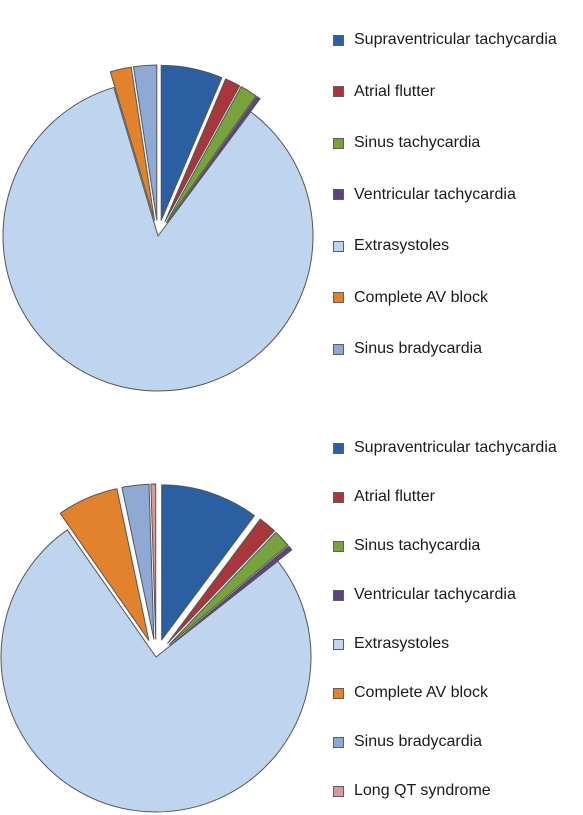  Describe the element at coordinates (153, 561) in the screenshot. I see `pie-slice-long-qt-syndrome` at that location.